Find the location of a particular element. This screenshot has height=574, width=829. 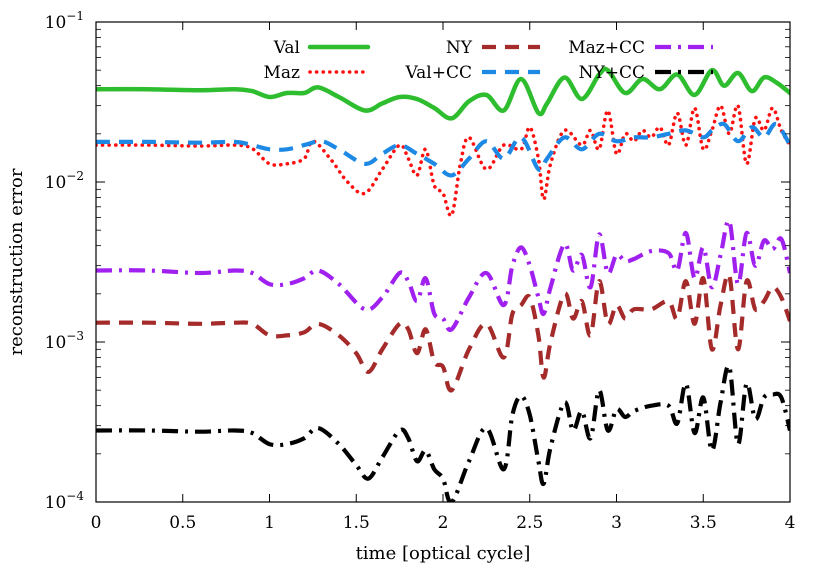

y-tick-exponent: −3 is located at coordinates (75, 336).